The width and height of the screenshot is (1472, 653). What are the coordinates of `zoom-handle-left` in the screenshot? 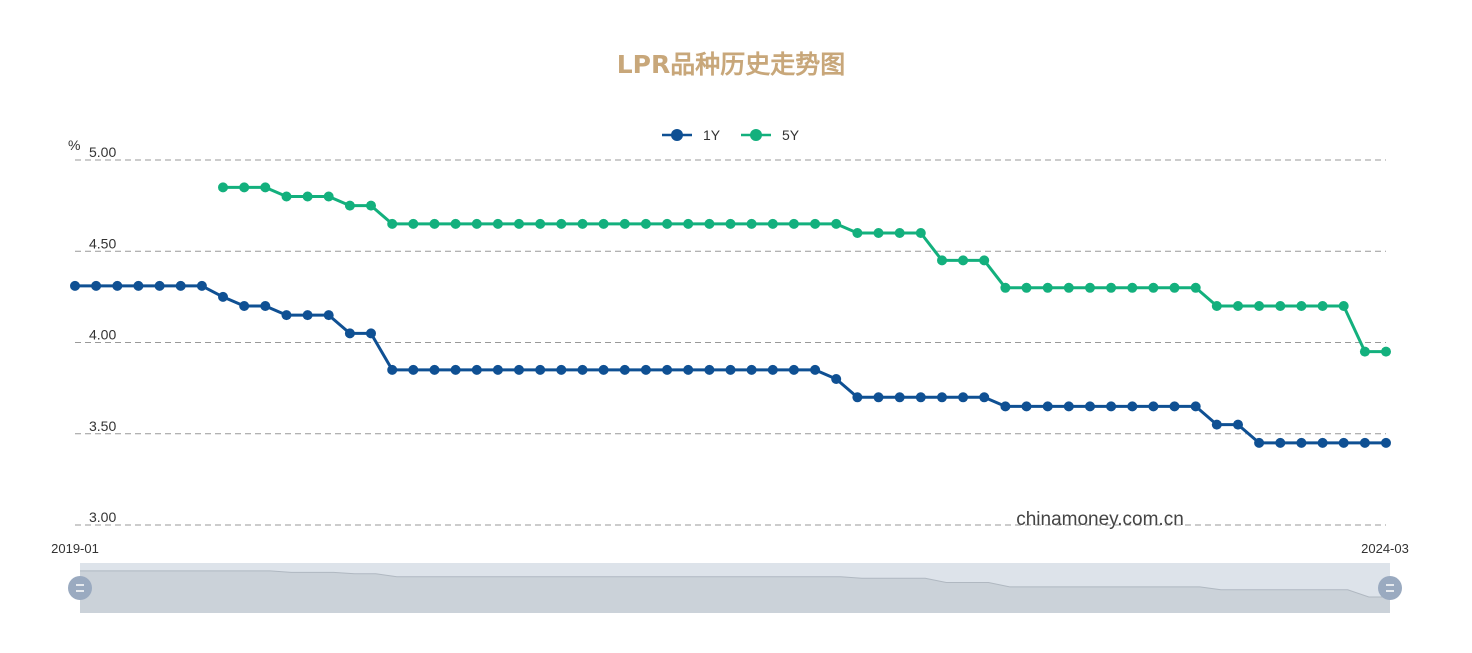 It's located at (80, 588).